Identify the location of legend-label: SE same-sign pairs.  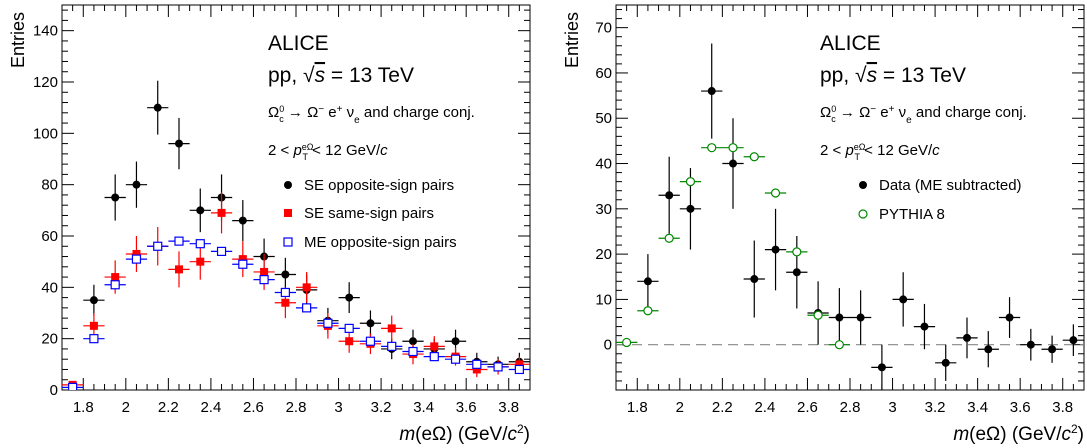
(369, 213).